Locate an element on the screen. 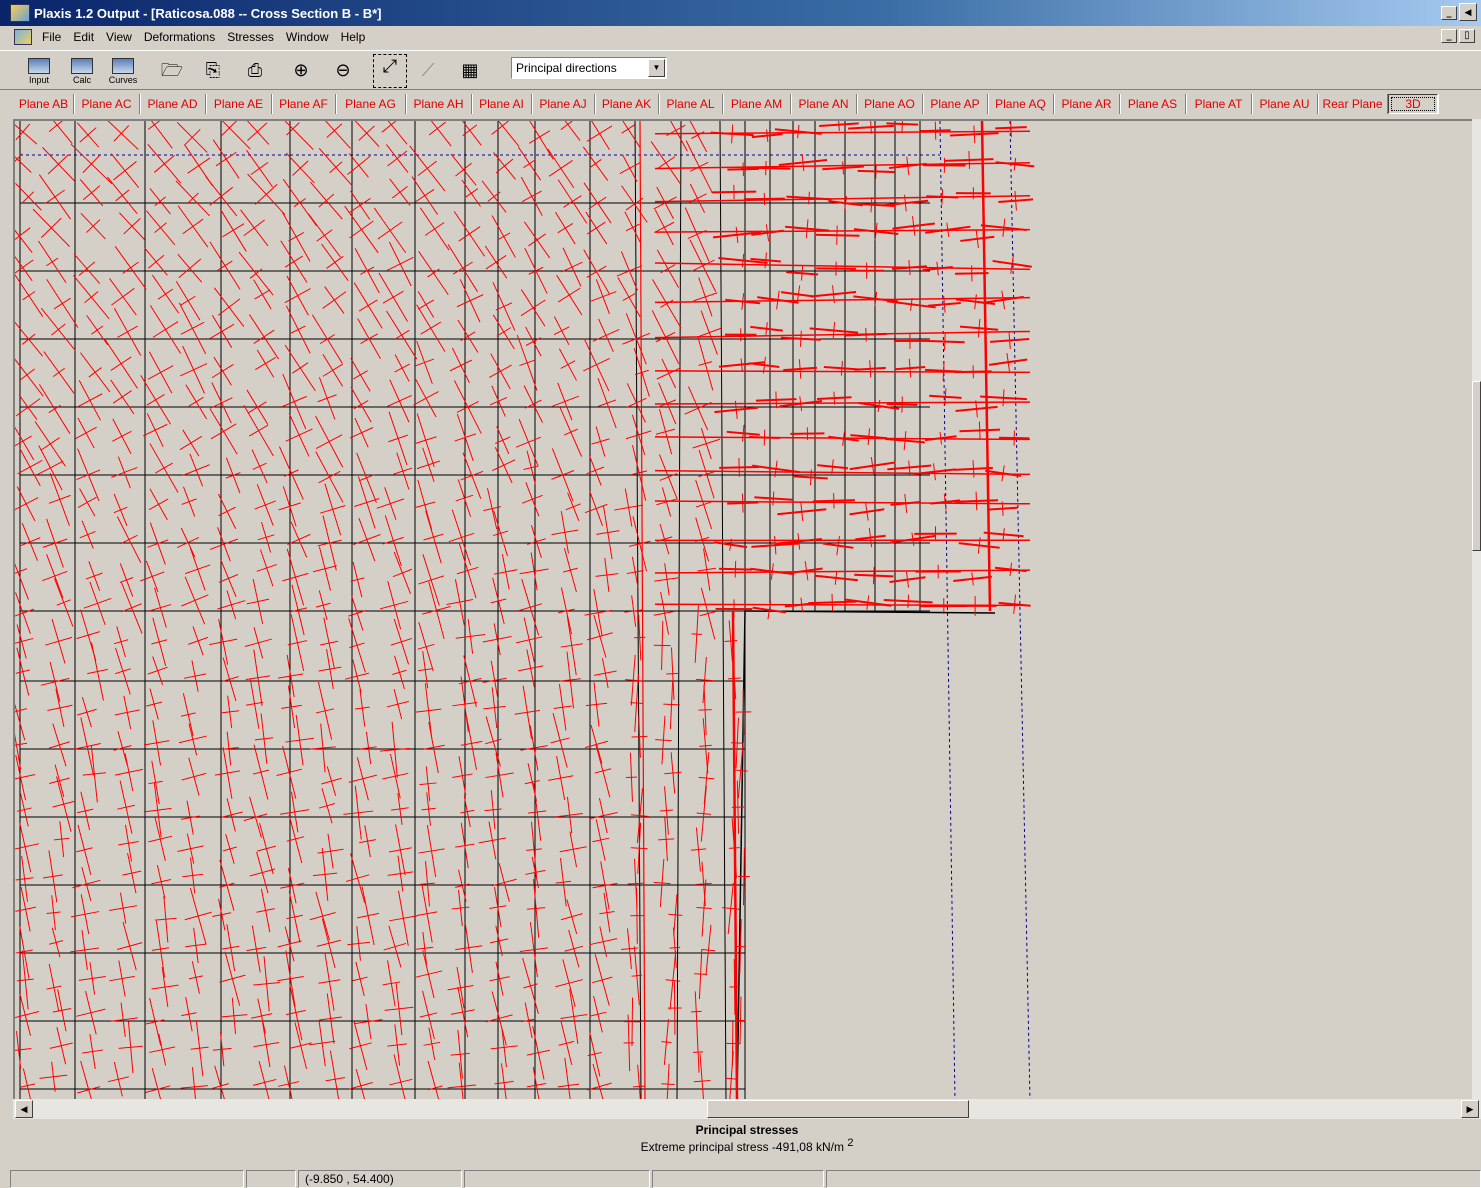 This screenshot has height=1188, width=1481. tab-plane-at: Plane AT is located at coordinates (1219, 104).